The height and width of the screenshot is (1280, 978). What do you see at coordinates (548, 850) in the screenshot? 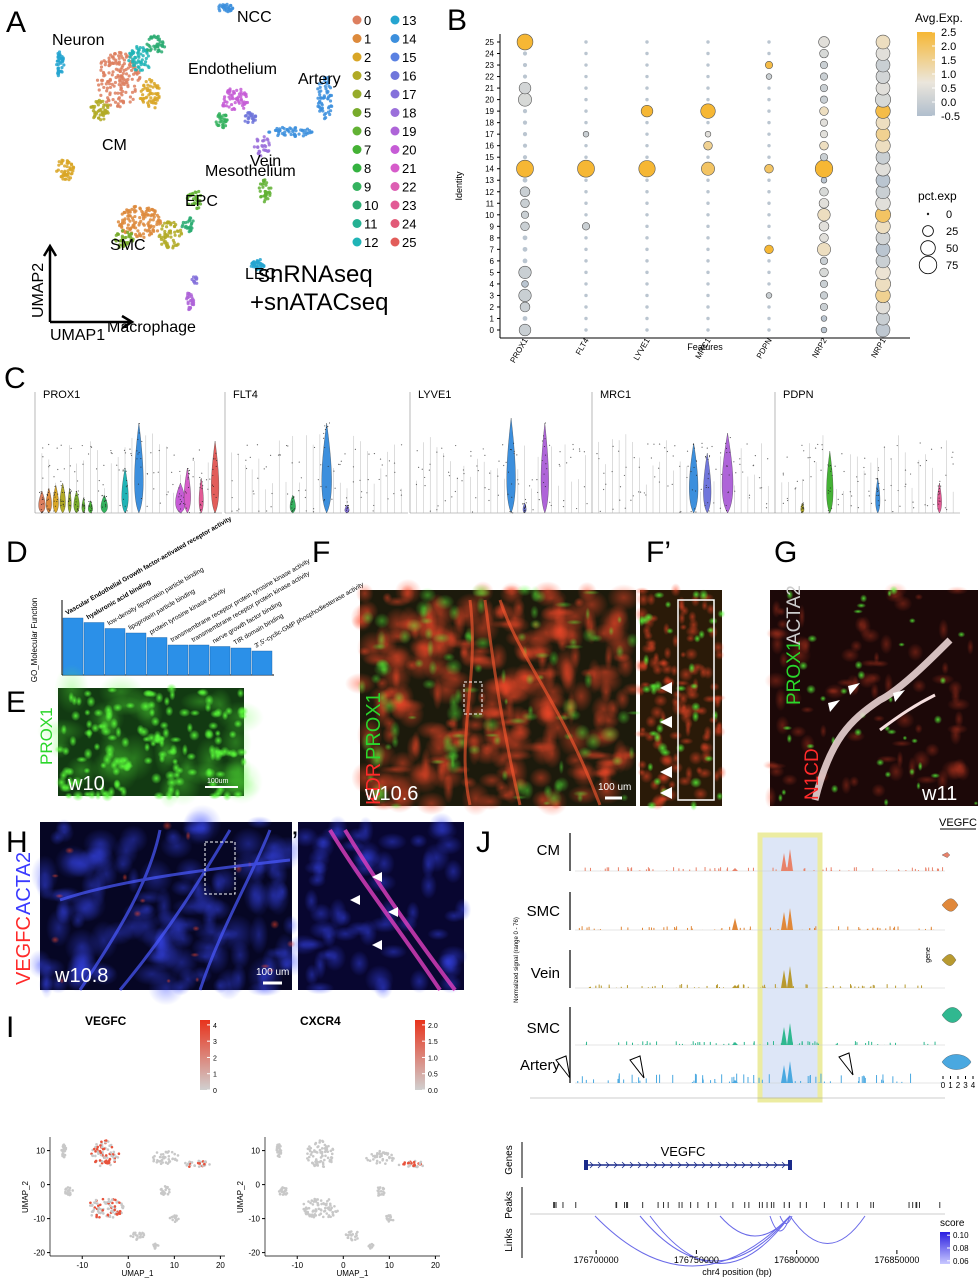
I see `track-label: CM` at bounding box center [548, 850].